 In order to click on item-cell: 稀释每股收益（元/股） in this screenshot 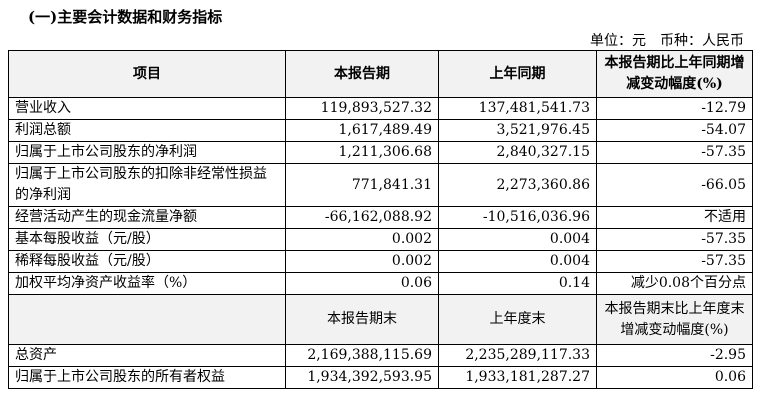, I will do `click(147, 261)`.